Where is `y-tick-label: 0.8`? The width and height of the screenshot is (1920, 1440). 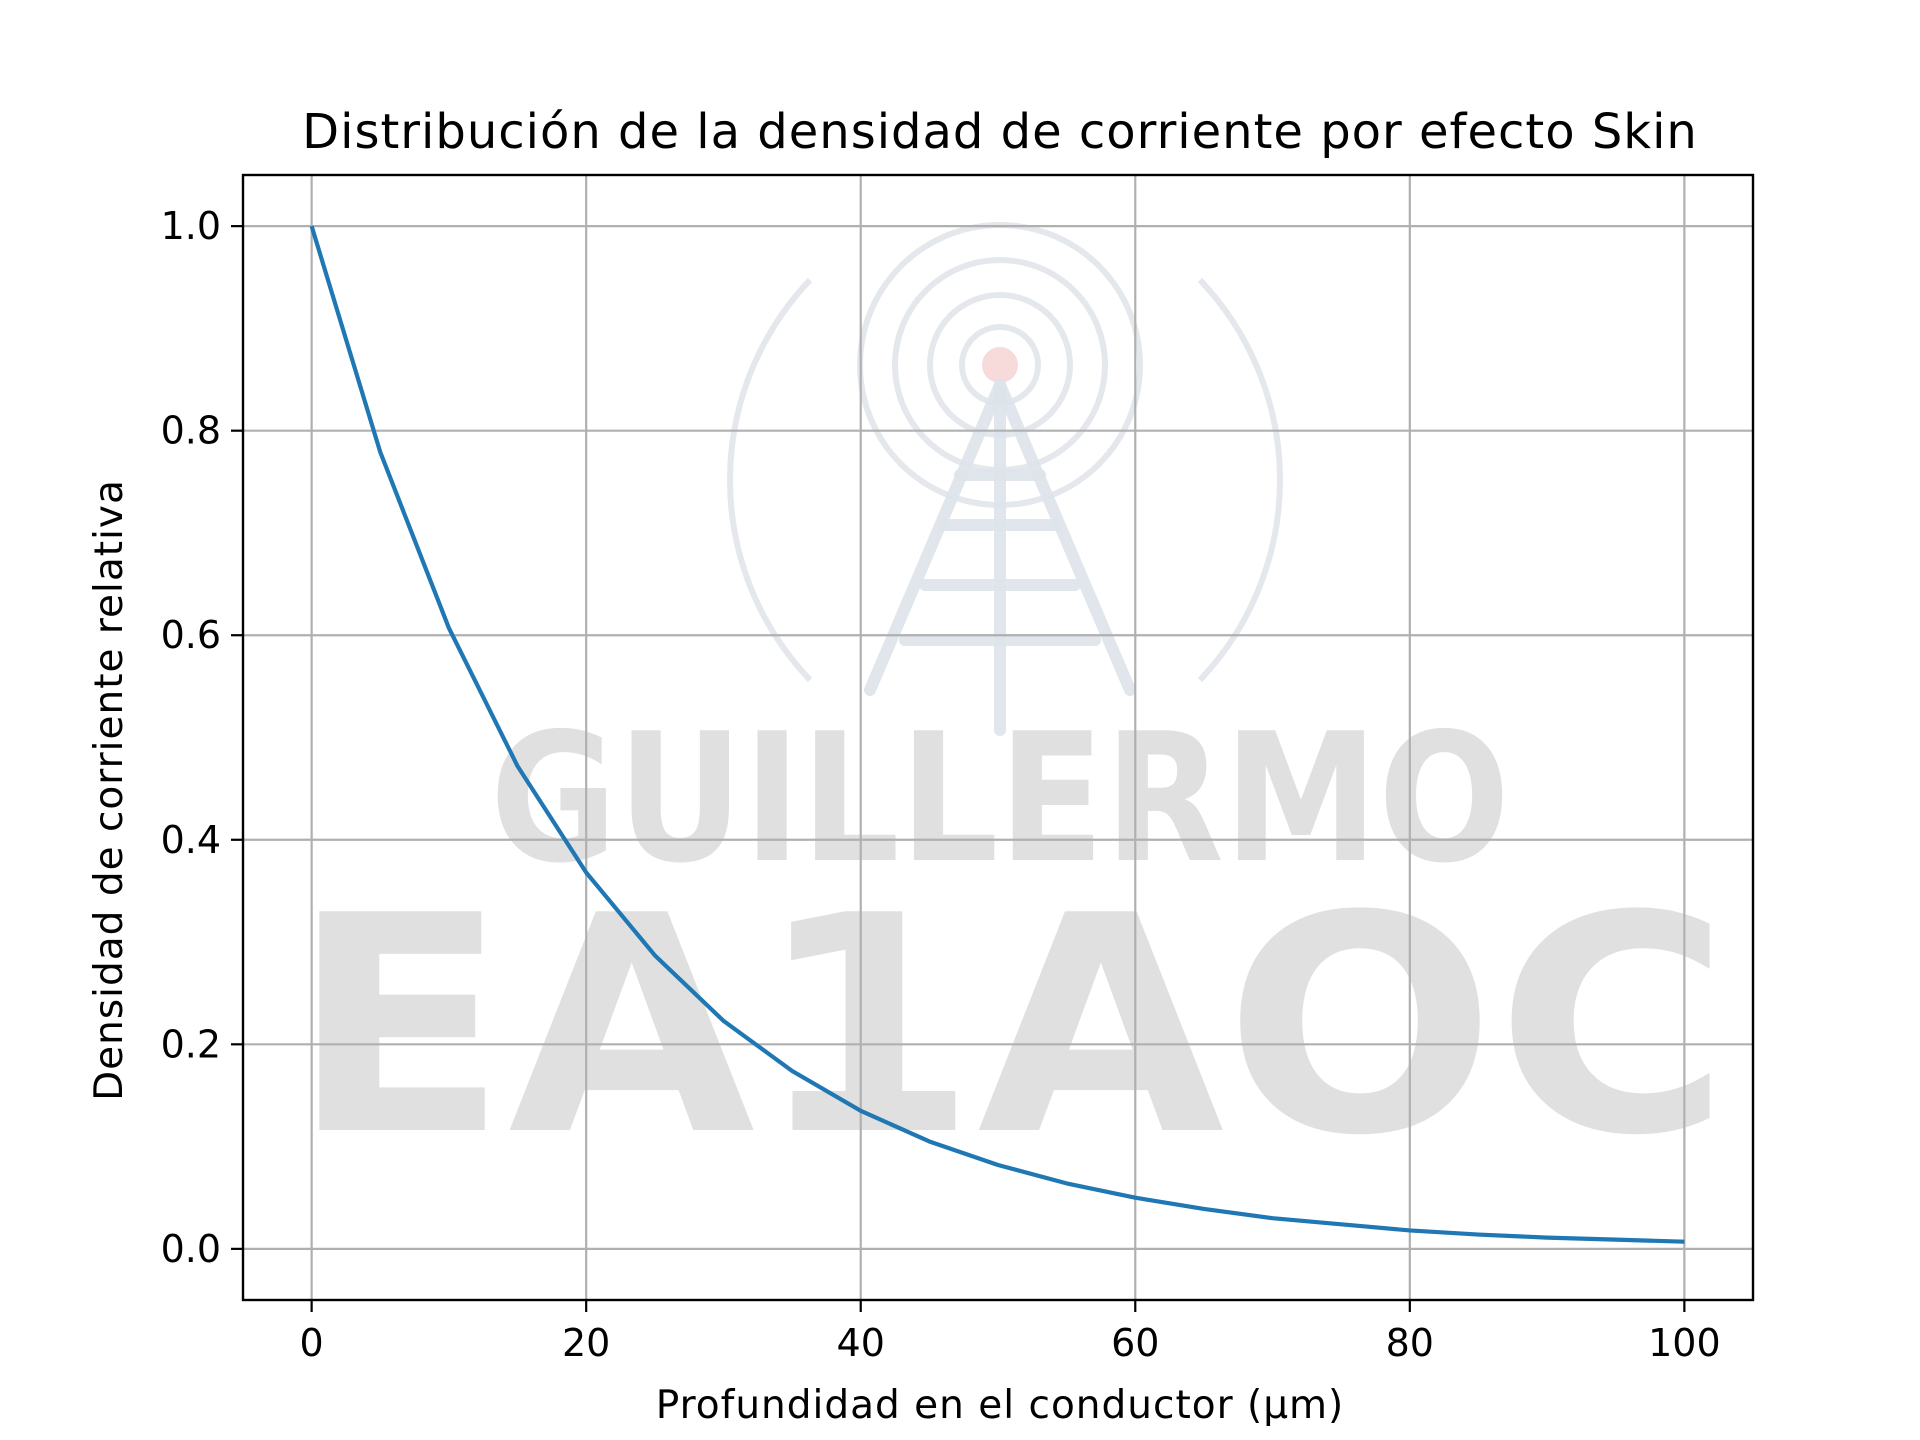
y-tick-label: 0.8 is located at coordinates (191, 431).